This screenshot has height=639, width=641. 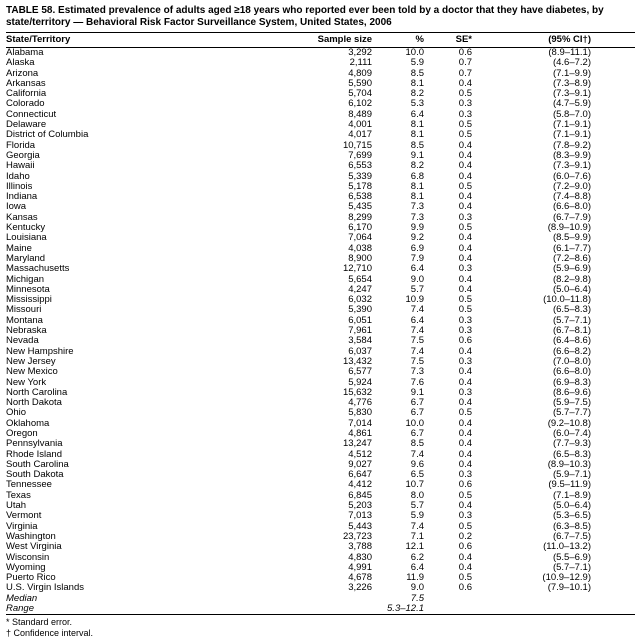 I want to click on state-cell: Oregon, so click(x=22, y=433).